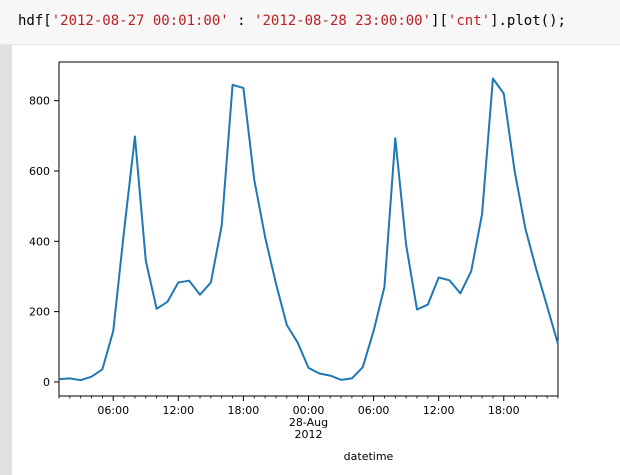  I want to click on code-token: ].plot();, so click(528, 21).